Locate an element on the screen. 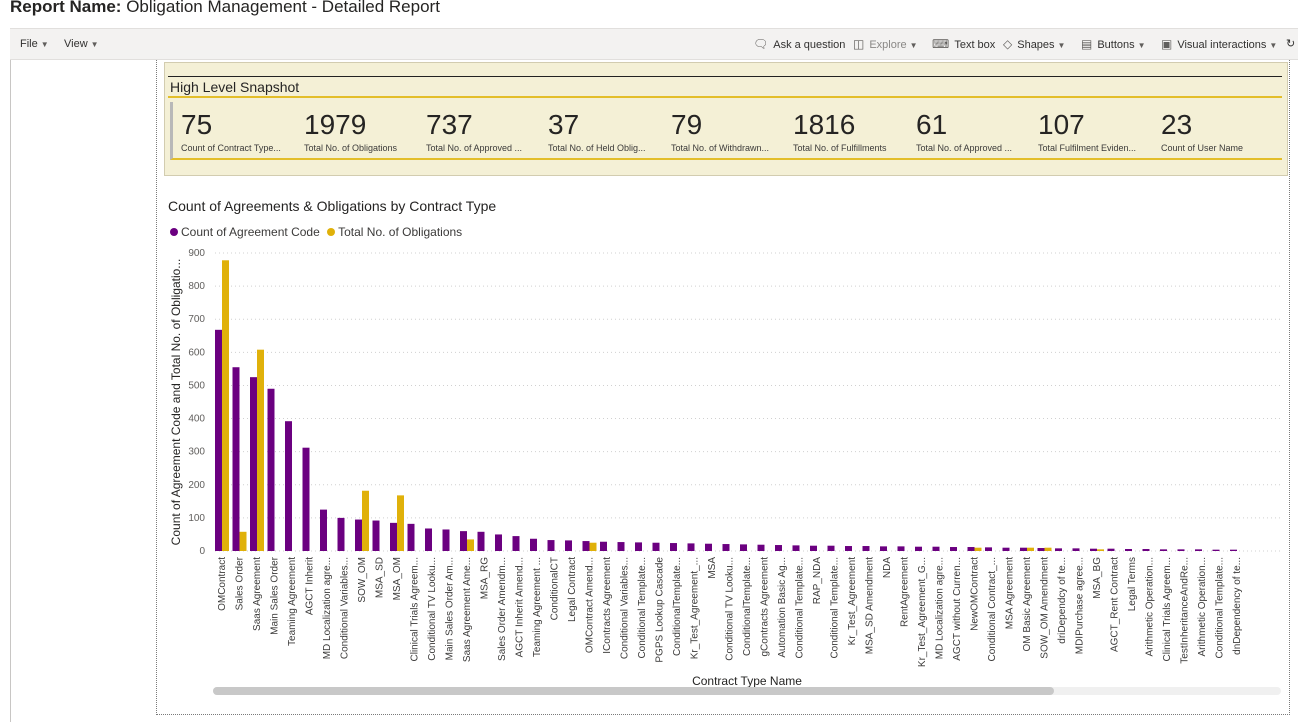  x-tick-label: ConditionalCT is located at coordinates (555, 588).